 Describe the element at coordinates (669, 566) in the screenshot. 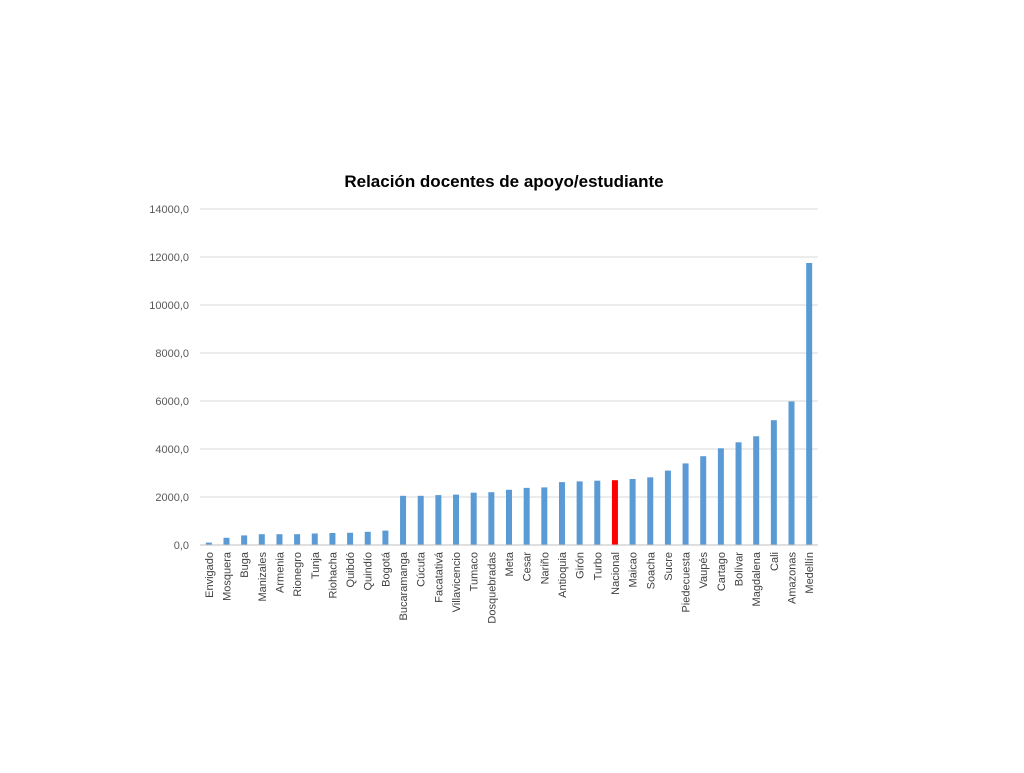

I see `category-label: Sucre` at that location.